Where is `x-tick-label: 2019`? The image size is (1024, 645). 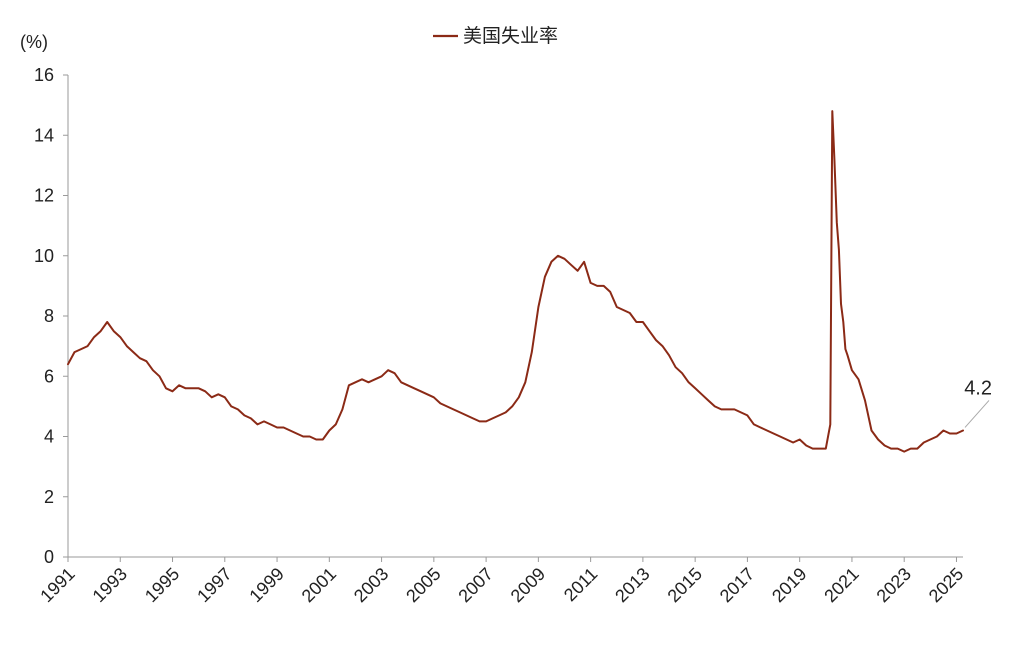 x-tick-label: 2019 is located at coordinates (789, 585).